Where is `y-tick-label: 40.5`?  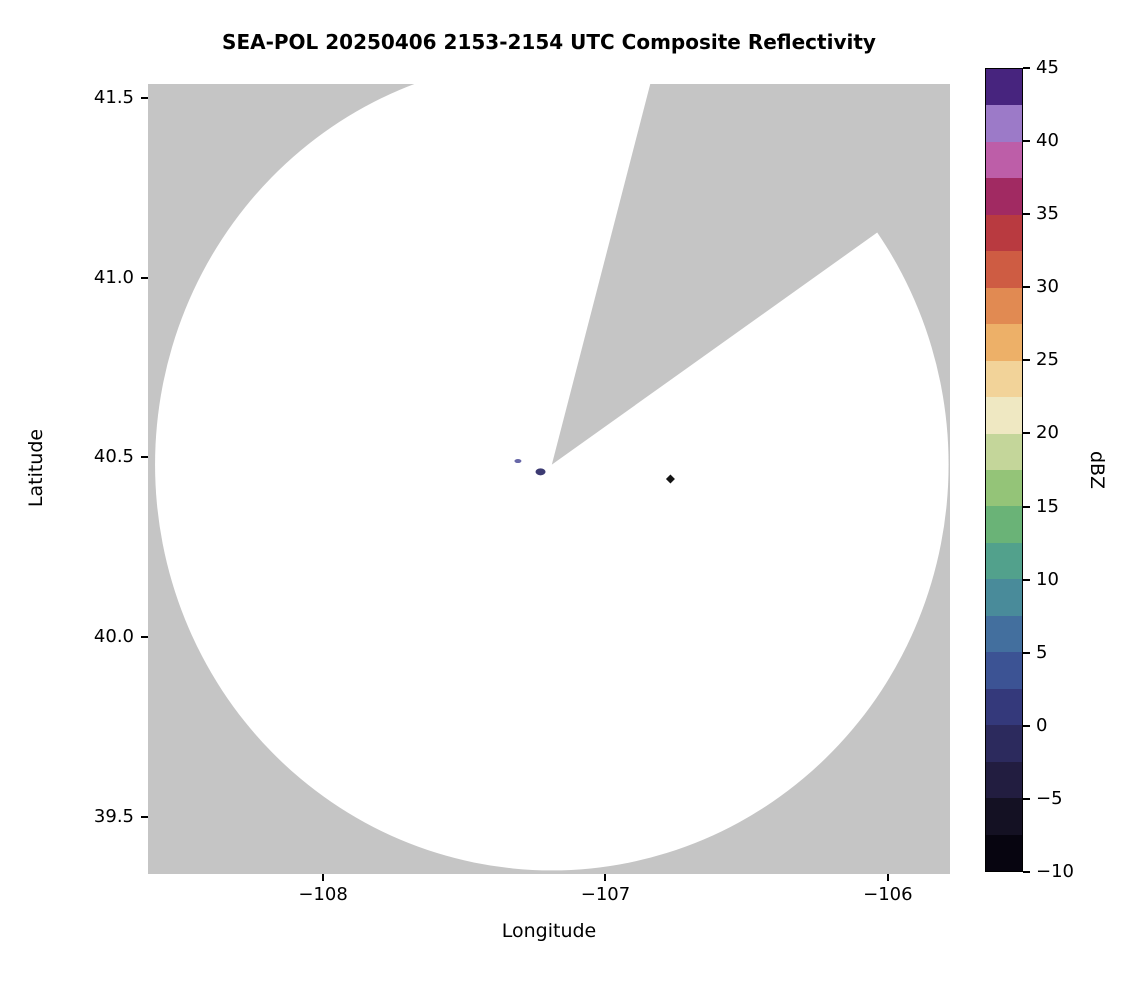
y-tick-label: 40.5 is located at coordinates (113, 457).